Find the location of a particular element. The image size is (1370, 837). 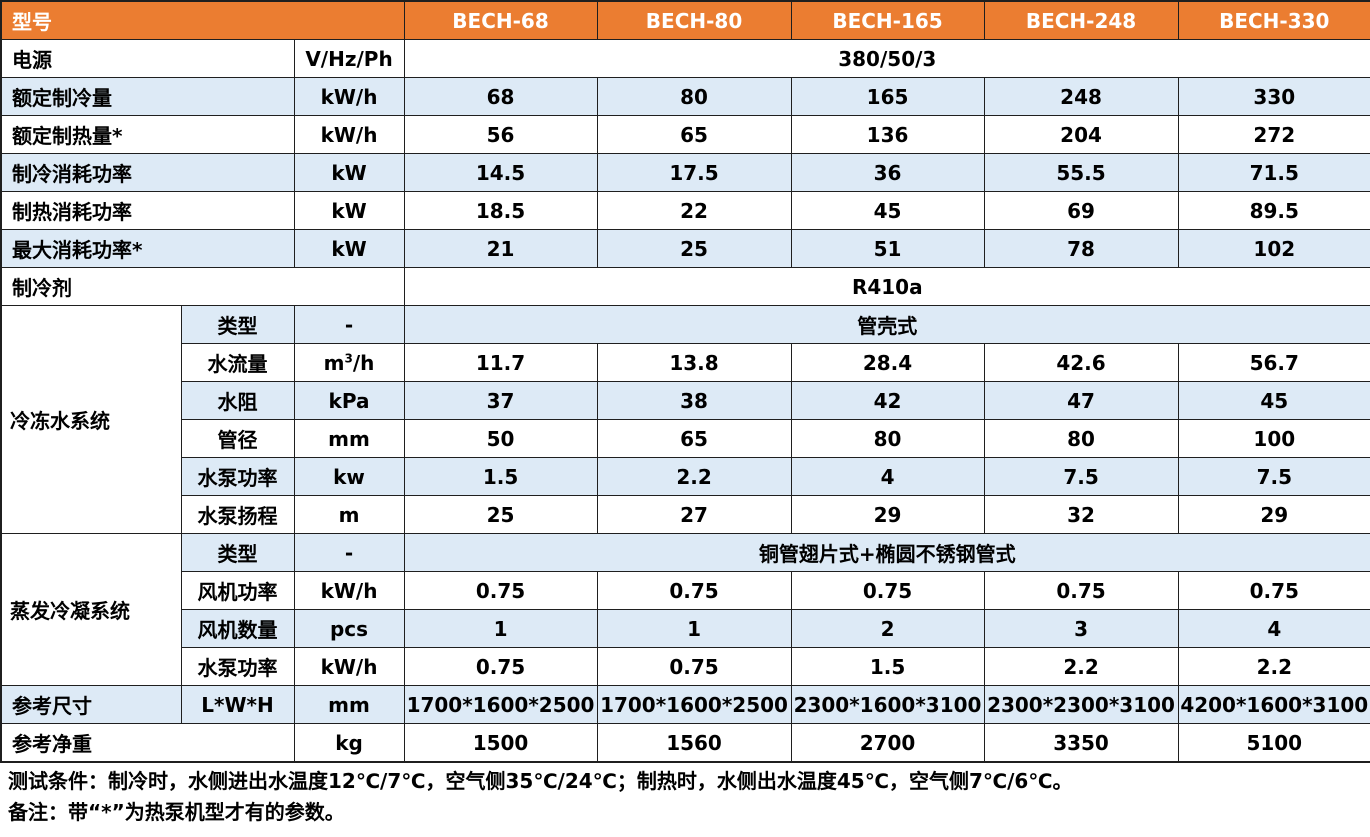

row-water-resistance: 水阻 kPa 37 38 42 47 45 is located at coordinates (685, 400).